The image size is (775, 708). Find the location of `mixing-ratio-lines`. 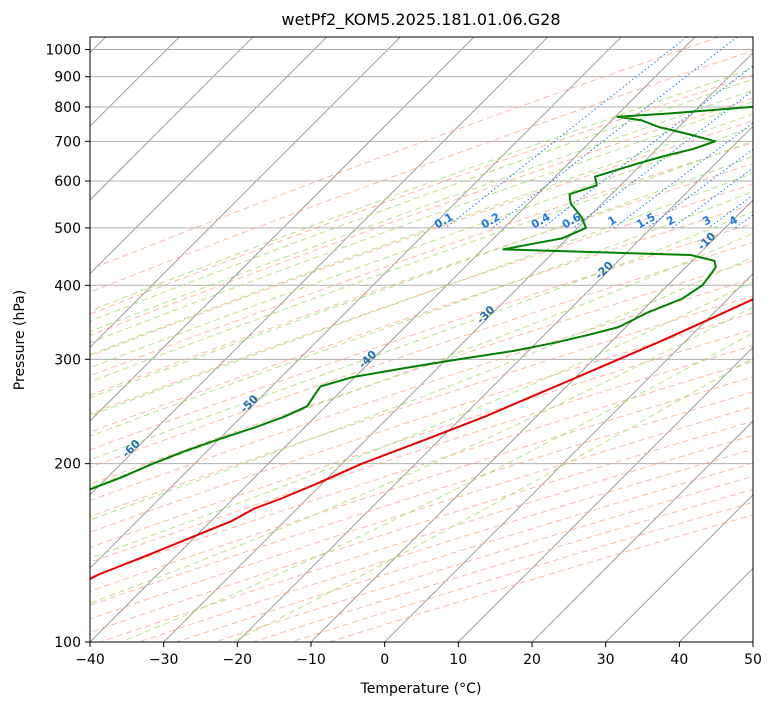

mixing-ratio-lines is located at coordinates (599, 133).